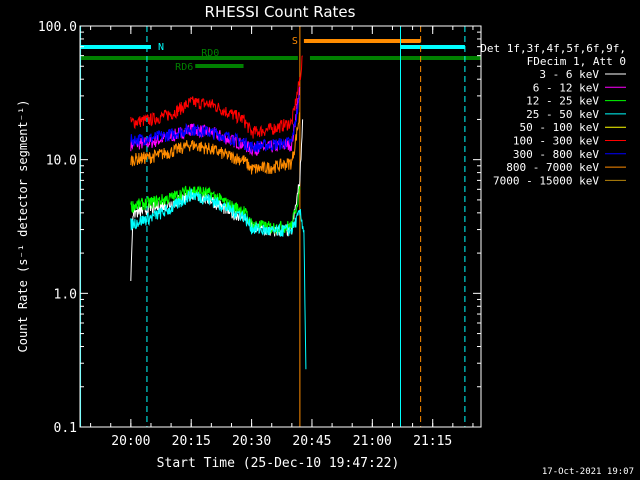  Describe the element at coordinates (161, 47) in the screenshot. I see `flag-label-n: N` at that location.